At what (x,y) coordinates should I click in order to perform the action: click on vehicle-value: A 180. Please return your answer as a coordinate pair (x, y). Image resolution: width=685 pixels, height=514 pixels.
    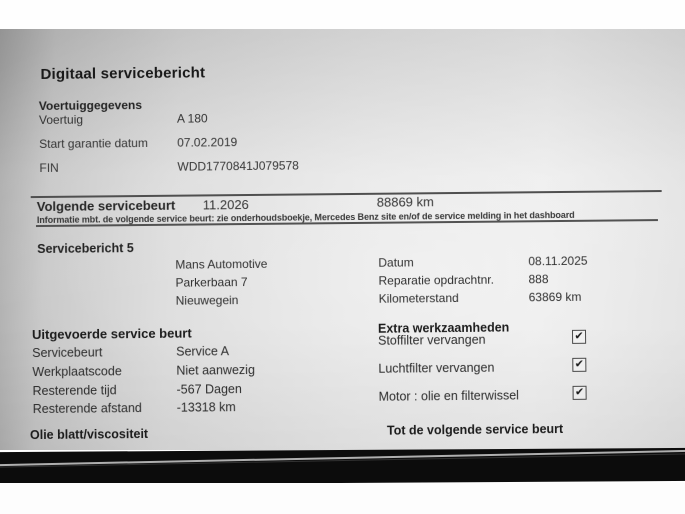
    Looking at the image, I should click on (192, 118).